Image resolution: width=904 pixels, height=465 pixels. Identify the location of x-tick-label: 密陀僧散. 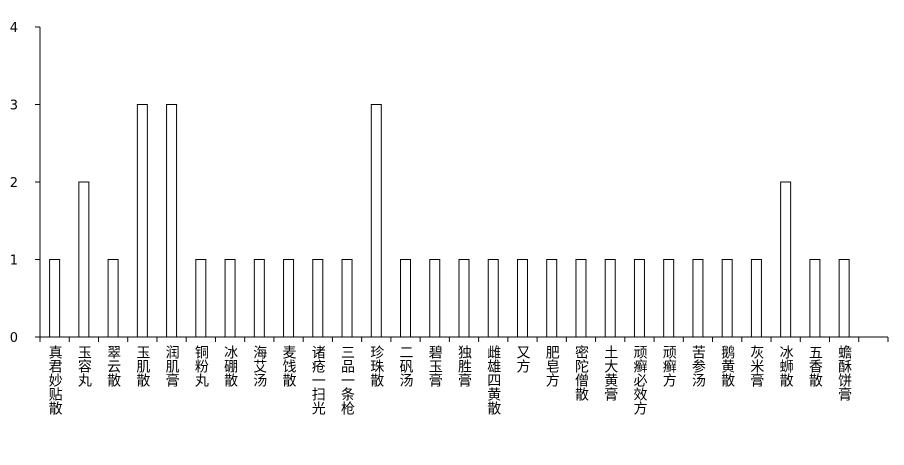
(581, 372).